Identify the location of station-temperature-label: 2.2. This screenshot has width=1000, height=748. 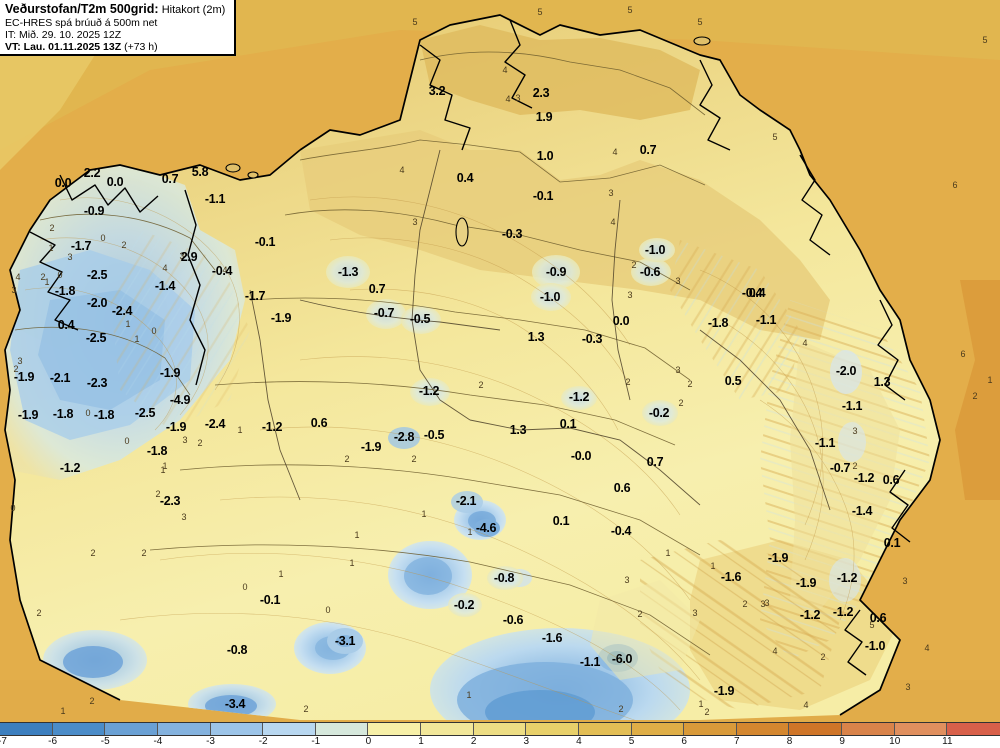
(92, 173).